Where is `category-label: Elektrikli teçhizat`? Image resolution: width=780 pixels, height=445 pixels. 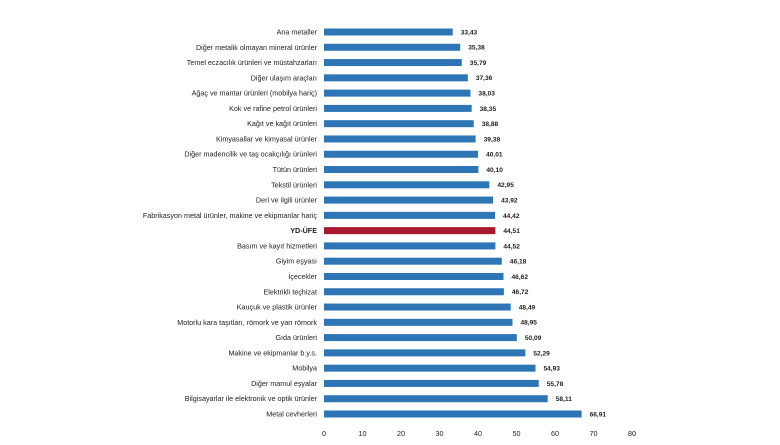
category-label: Elektrikli teçhizat is located at coordinates (290, 291).